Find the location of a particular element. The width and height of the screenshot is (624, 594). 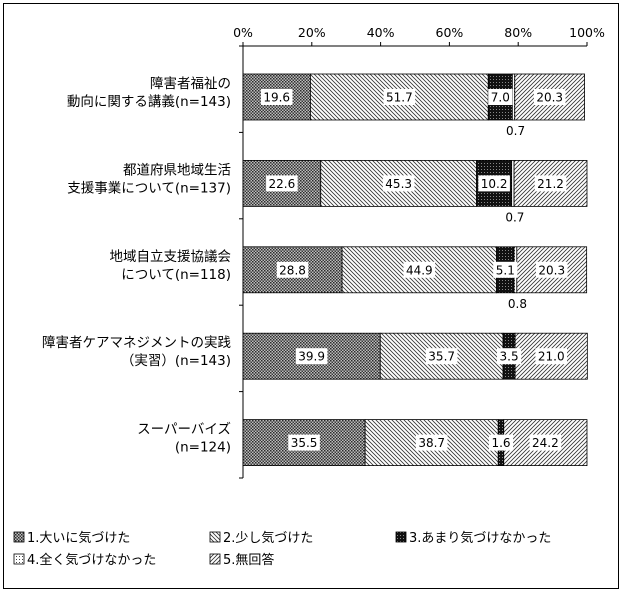

legend-label: 2.少し気づけた is located at coordinates (268, 538).